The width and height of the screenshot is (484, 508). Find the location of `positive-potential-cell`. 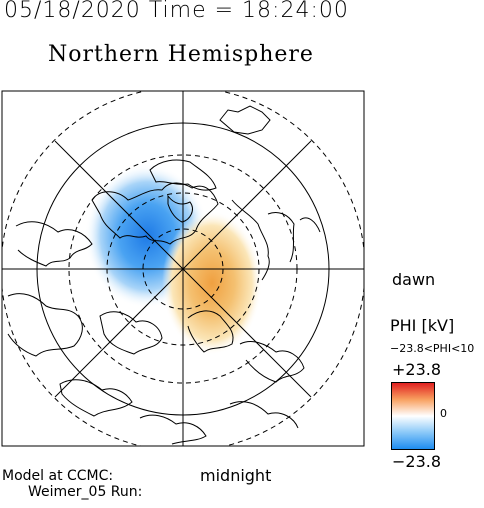

positive-potential-cell is located at coordinates (212, 283).